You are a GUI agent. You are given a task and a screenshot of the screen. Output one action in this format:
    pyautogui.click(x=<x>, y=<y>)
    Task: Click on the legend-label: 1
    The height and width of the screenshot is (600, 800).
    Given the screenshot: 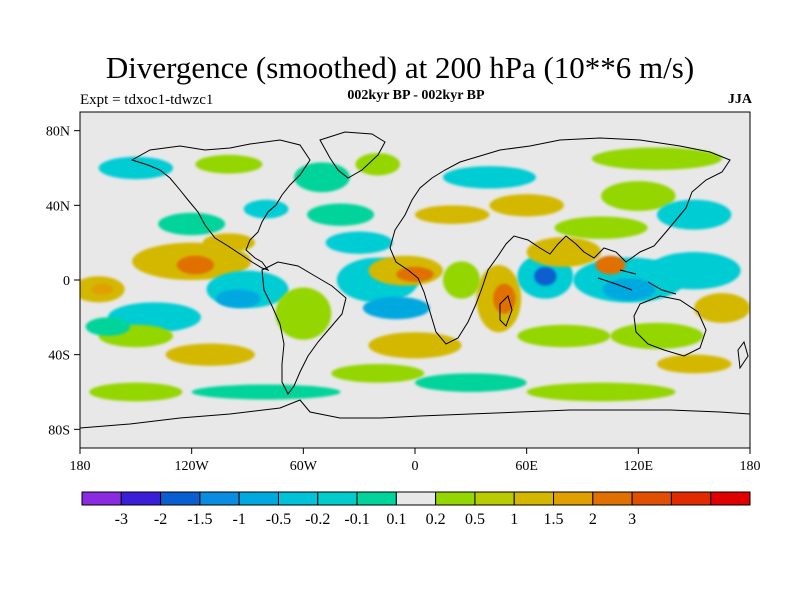 What is the action you would take?
    pyautogui.click(x=514, y=519)
    